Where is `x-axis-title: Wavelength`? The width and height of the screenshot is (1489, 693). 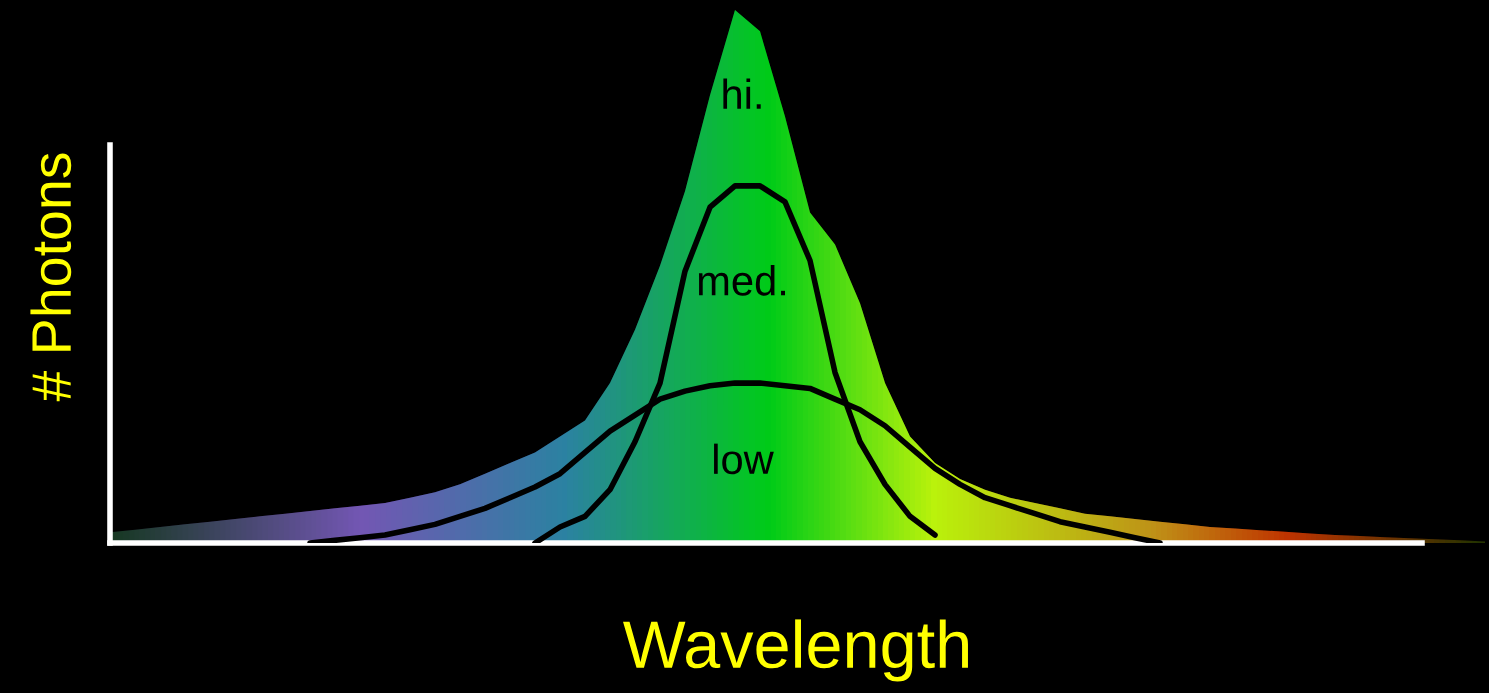 x-axis-title: Wavelength is located at coordinates (795, 650).